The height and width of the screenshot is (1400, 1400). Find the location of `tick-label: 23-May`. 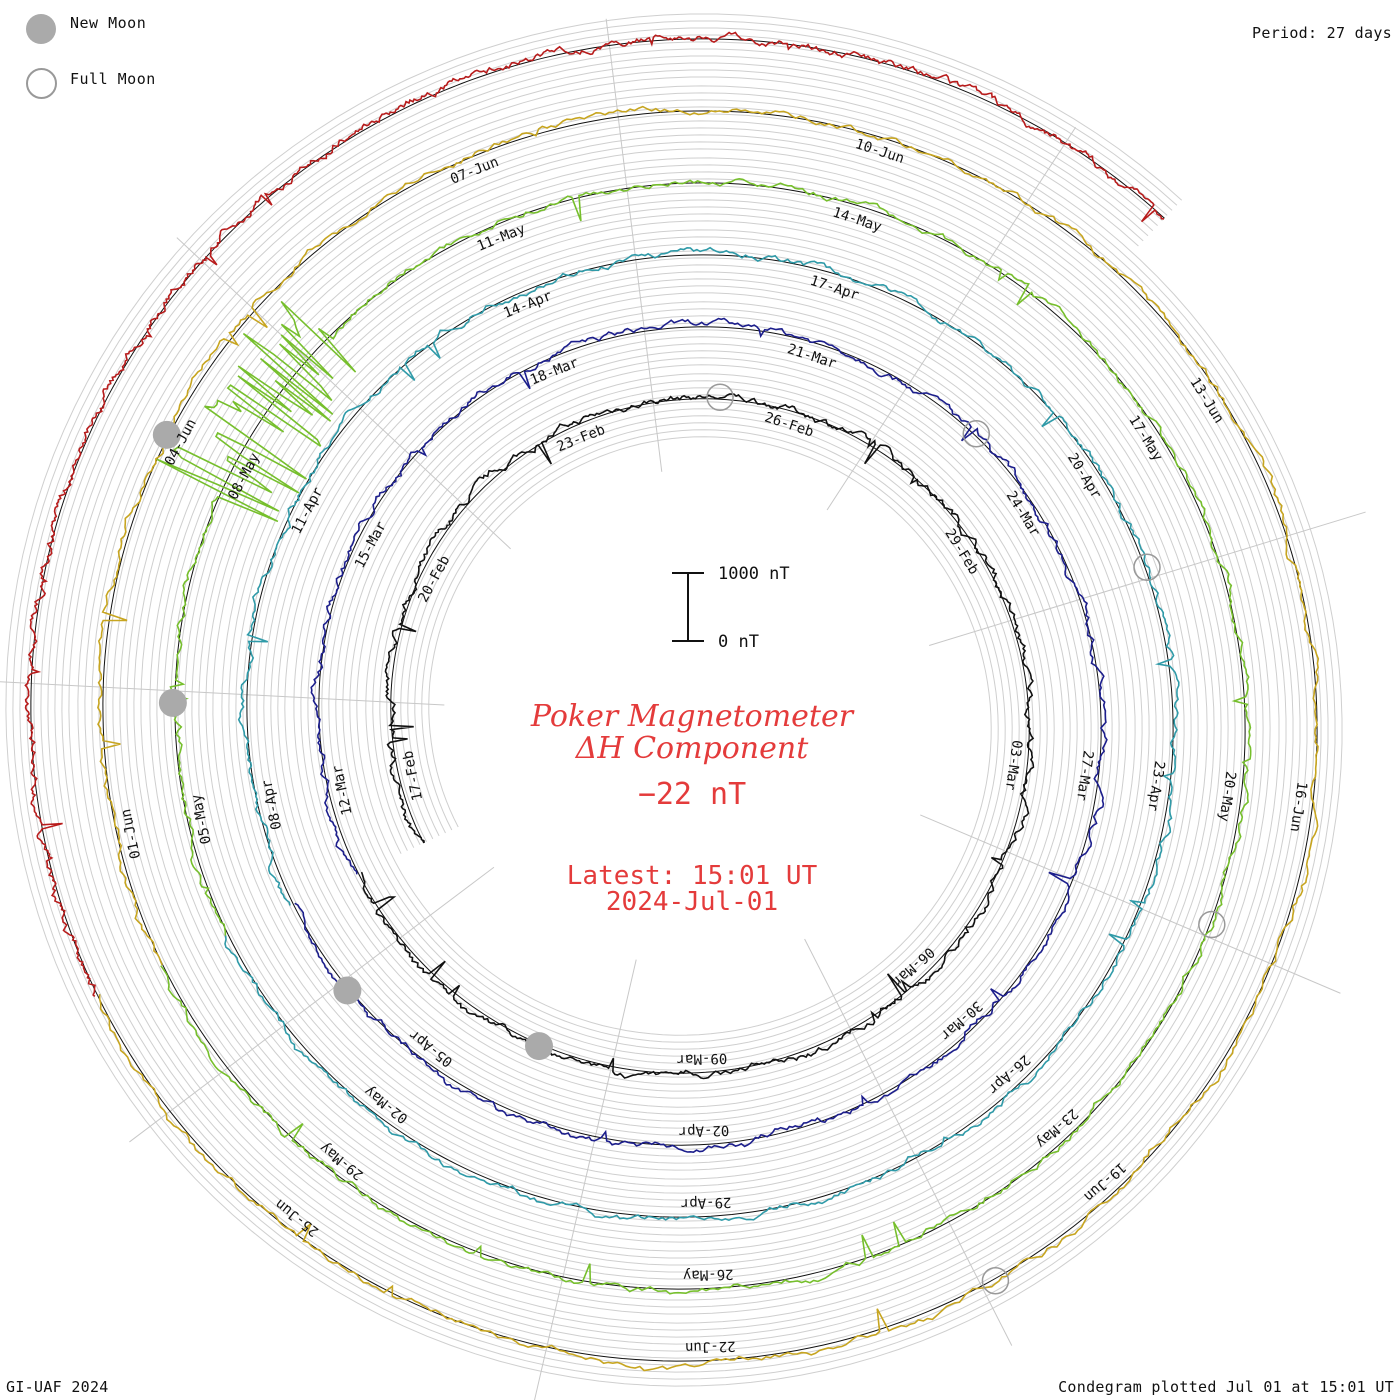

tick-label: 23-May is located at coordinates (1057, 1128).